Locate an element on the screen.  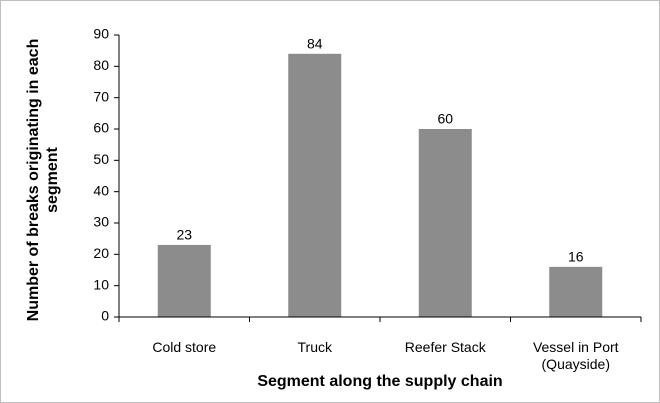
x-tick-label: Truck is located at coordinates (314, 347).